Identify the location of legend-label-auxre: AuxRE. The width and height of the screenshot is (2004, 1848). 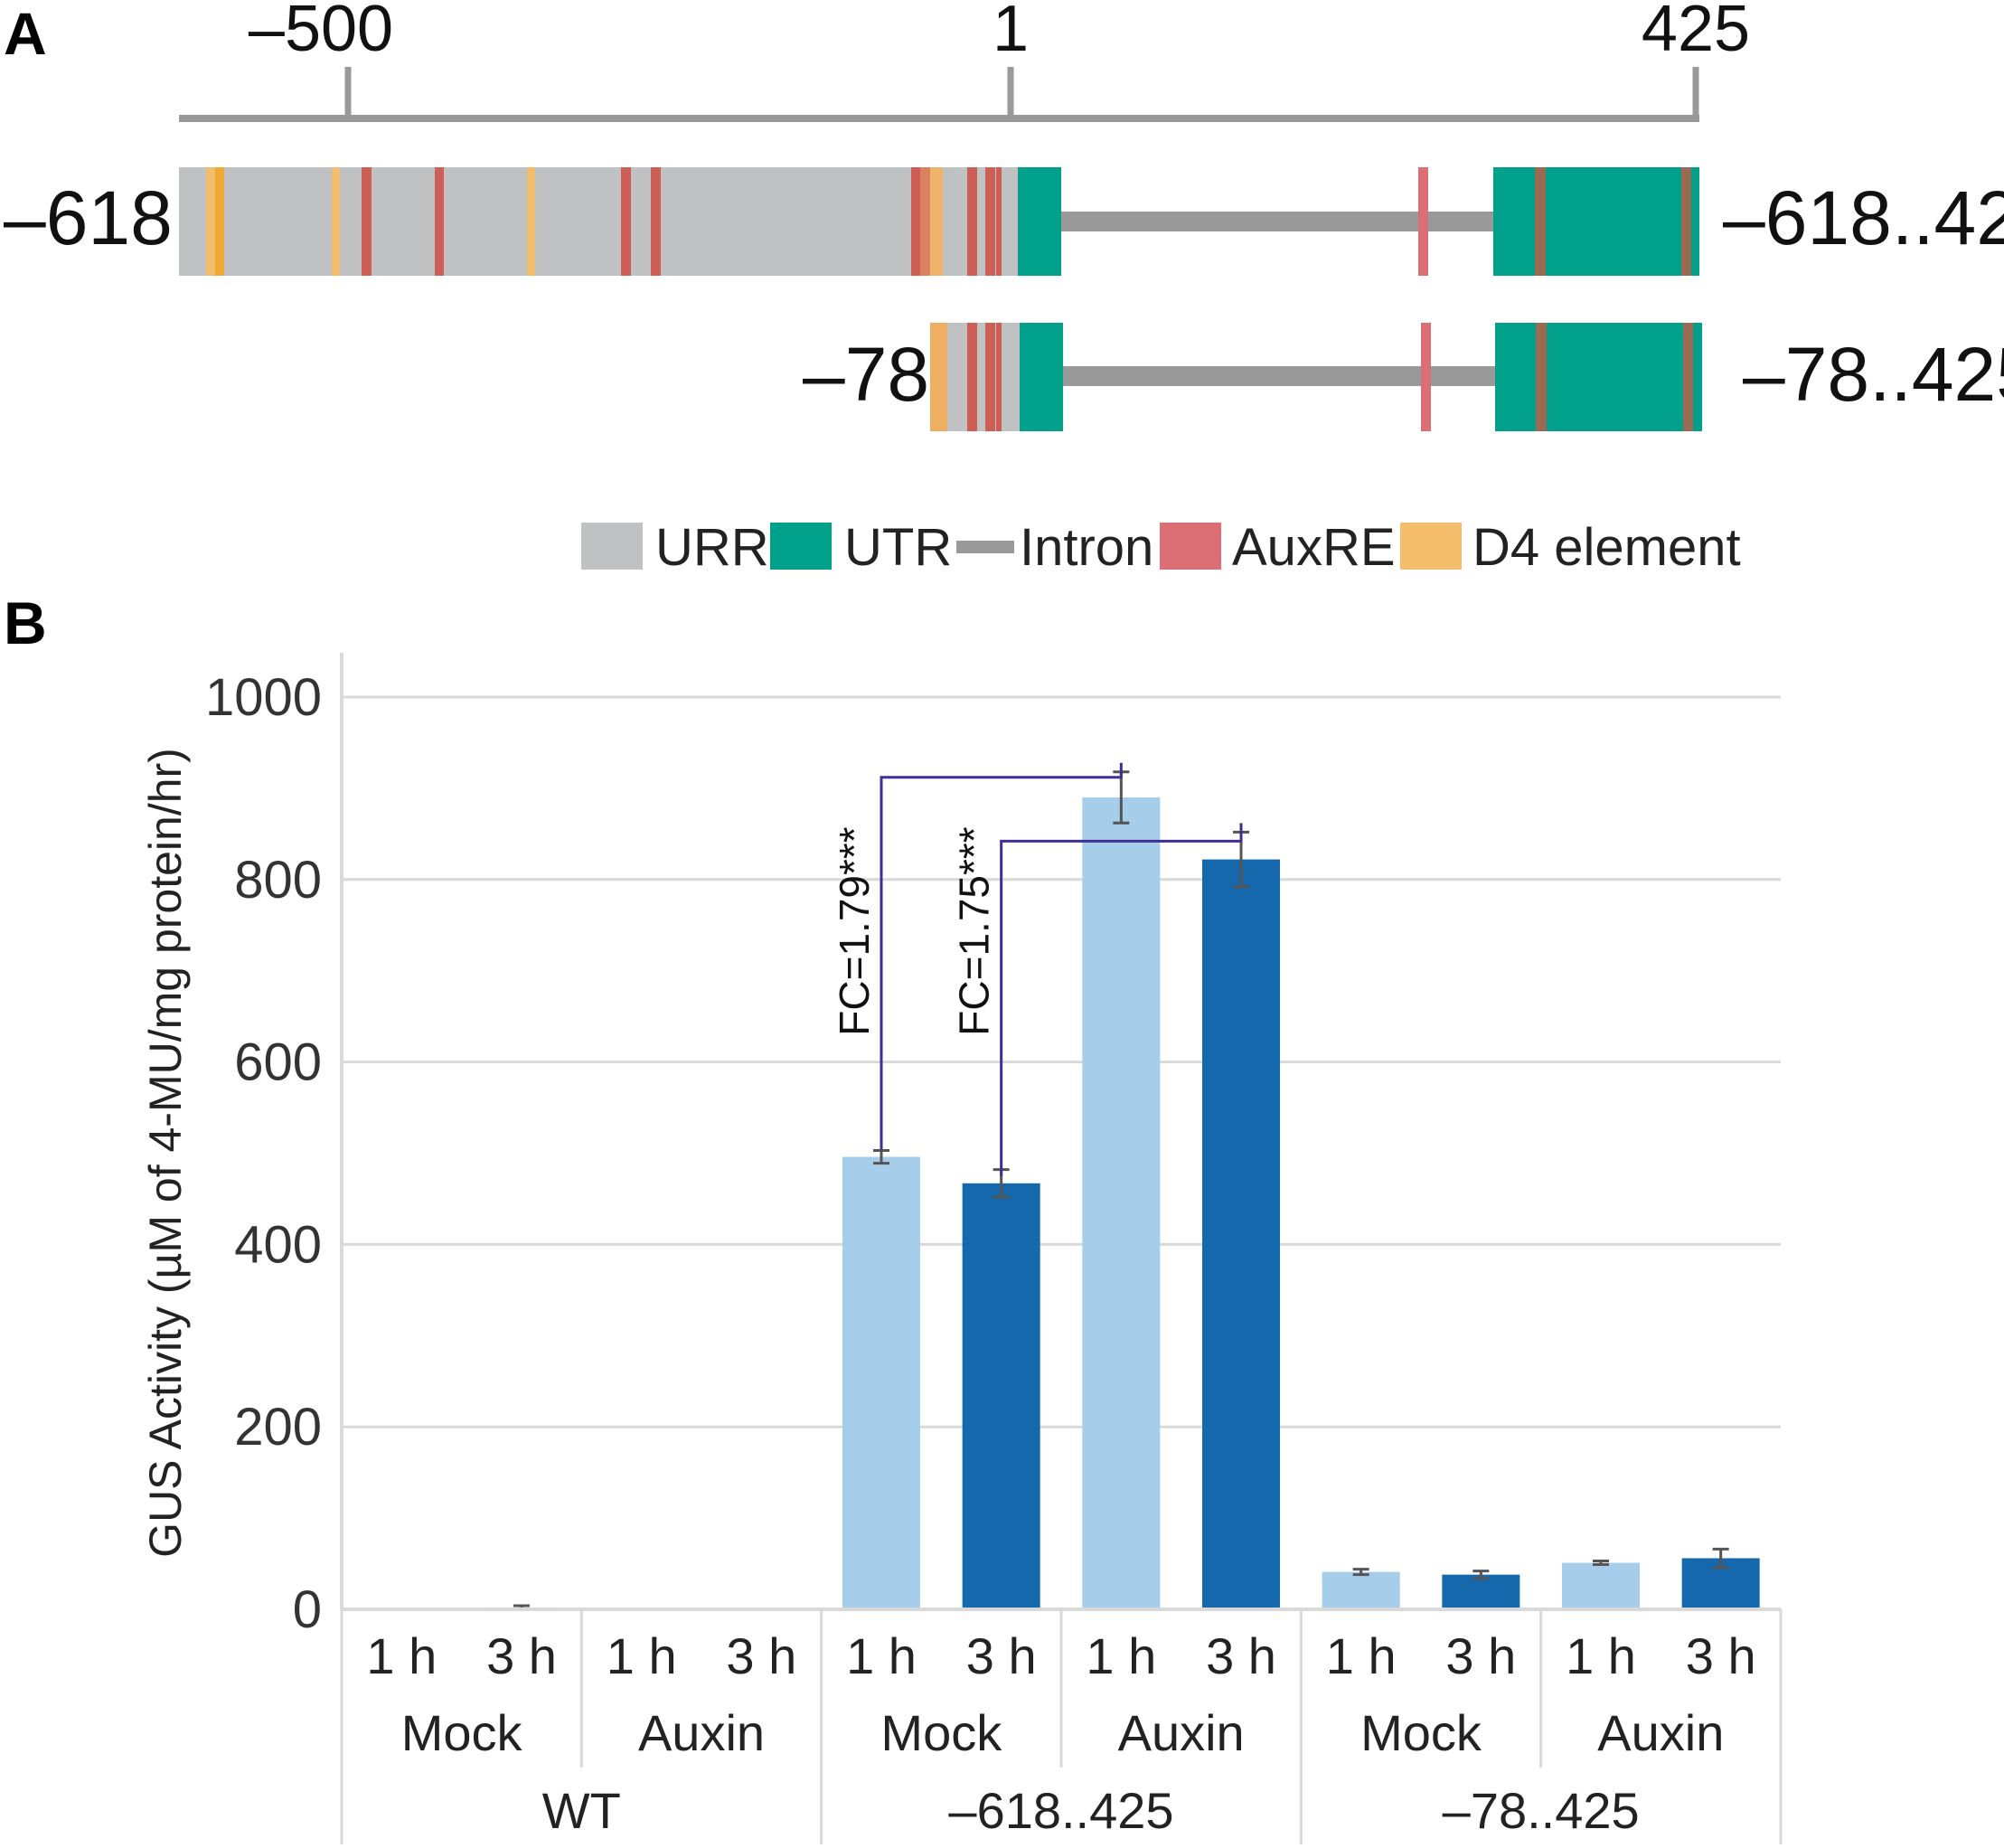
(1314, 547).